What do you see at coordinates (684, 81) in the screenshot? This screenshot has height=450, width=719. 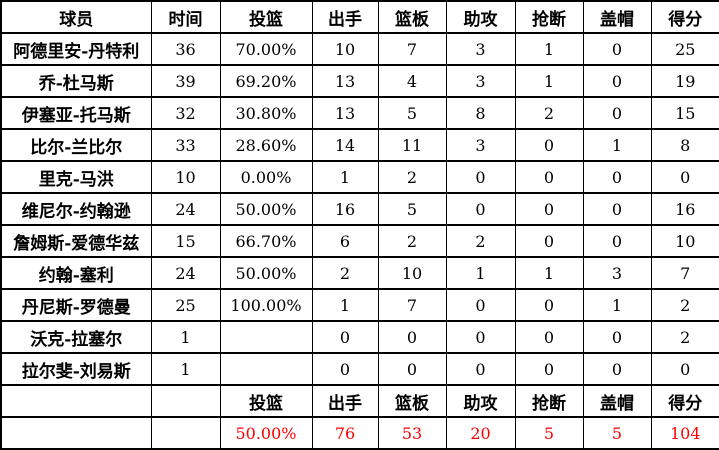 I see `stat-cell: 19` at bounding box center [684, 81].